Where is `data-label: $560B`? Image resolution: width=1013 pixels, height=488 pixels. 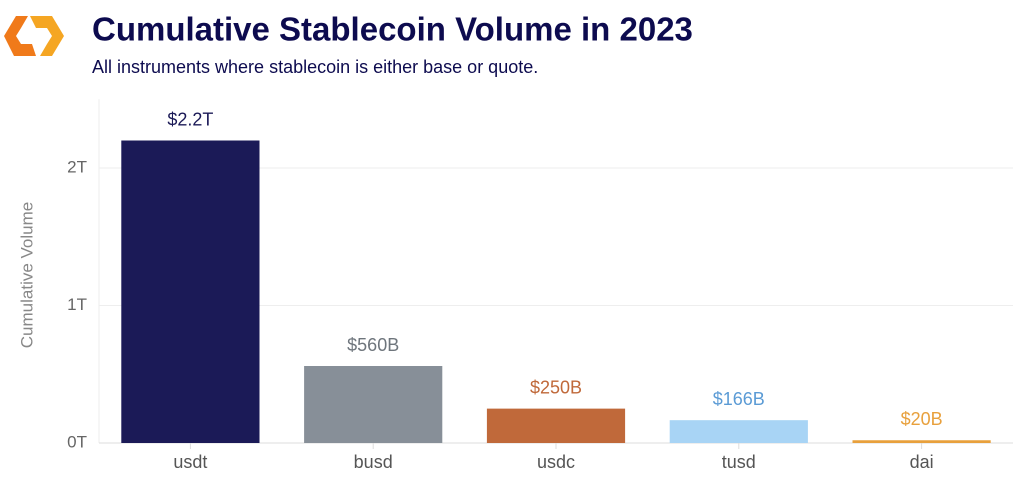 data-label: $560B is located at coordinates (373, 345).